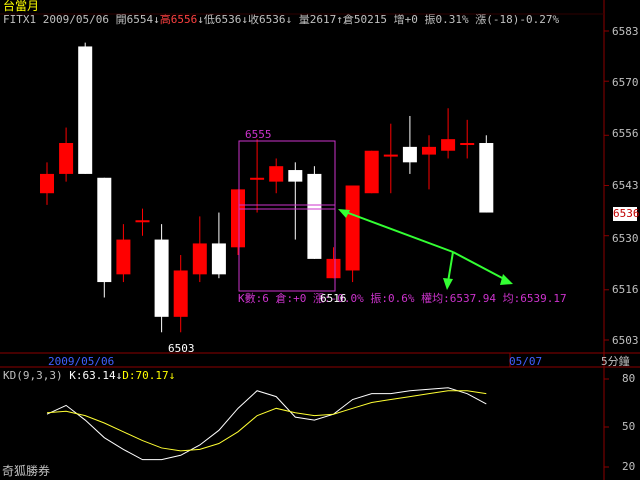 The width and height of the screenshot is (640, 480). What do you see at coordinates (119, 375) in the screenshot?
I see `k-down-arrow-icon: ↓` at bounding box center [119, 375].